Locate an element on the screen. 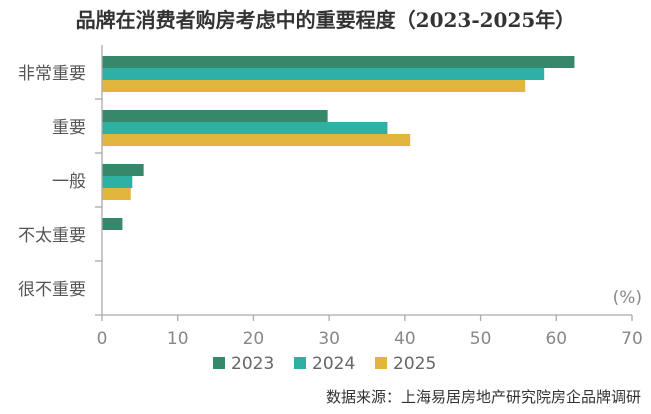  legend-label: 2023 is located at coordinates (252, 364).